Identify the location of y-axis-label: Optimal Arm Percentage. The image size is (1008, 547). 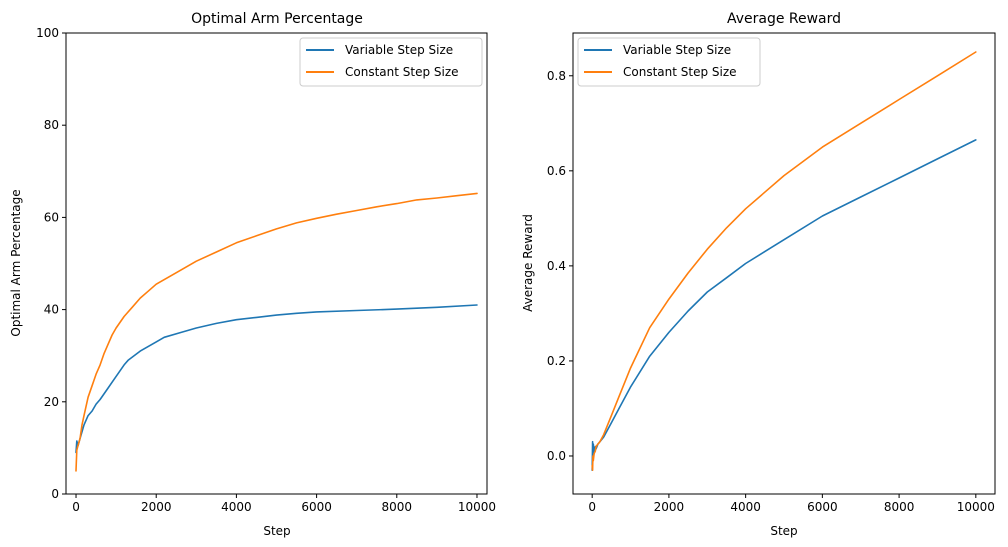
(16, 262).